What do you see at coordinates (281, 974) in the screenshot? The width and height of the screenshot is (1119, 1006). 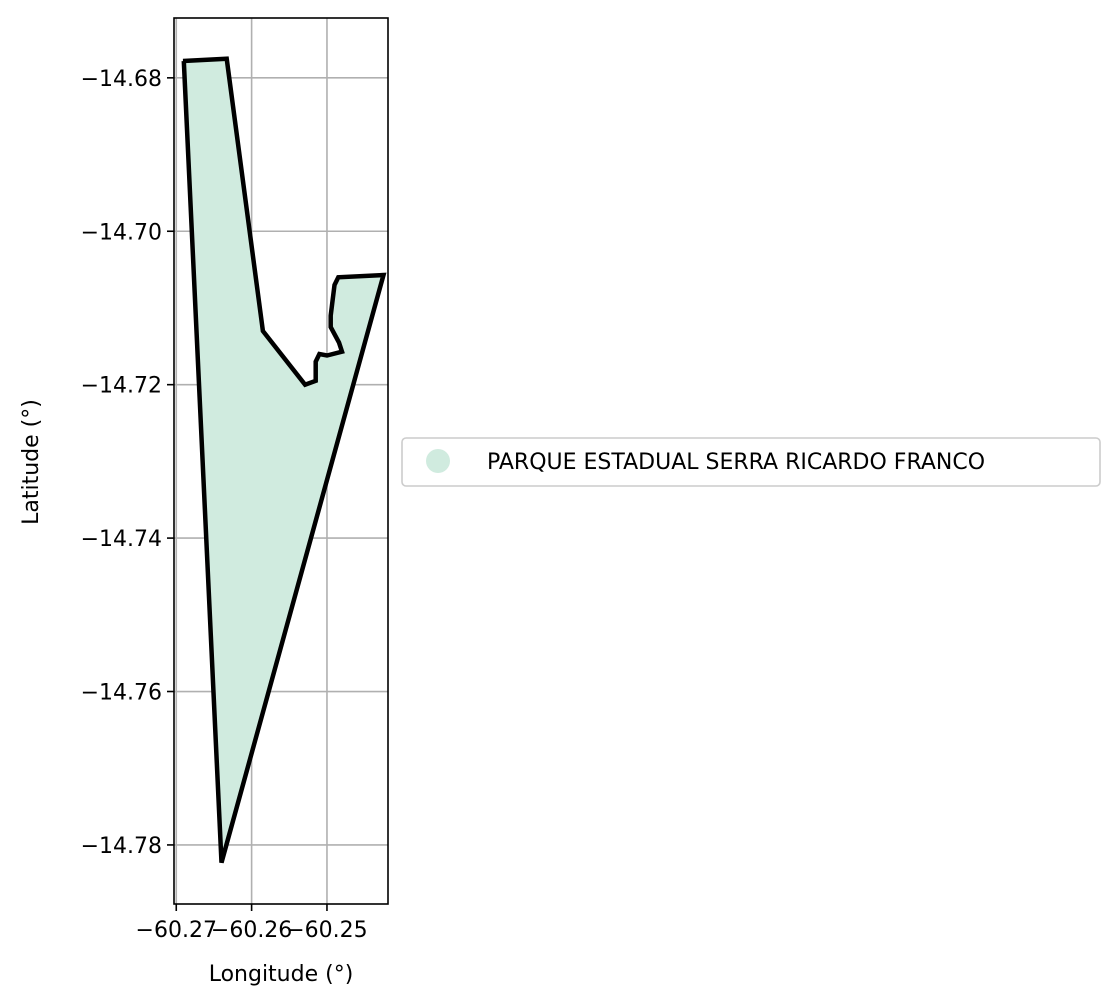 I see `x-axis-title: Longitude (°)` at bounding box center [281, 974].